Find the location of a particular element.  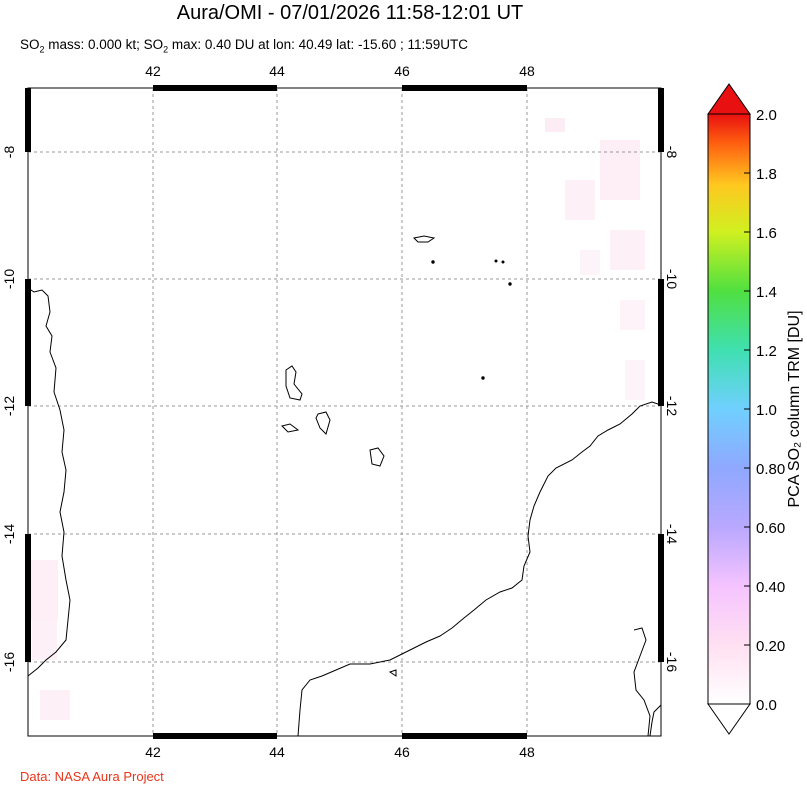

lon-tick-top-42: 42 is located at coordinates (153, 71).